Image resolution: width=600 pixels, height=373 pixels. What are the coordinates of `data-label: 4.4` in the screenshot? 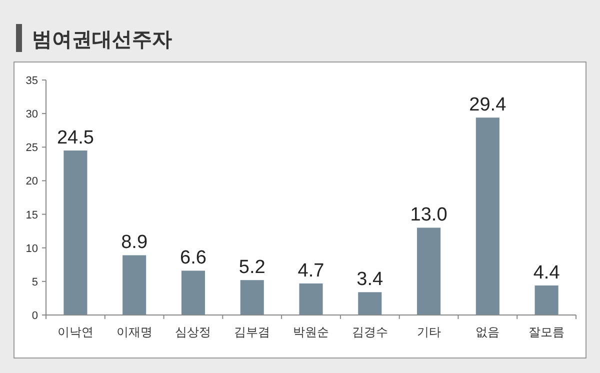 It's located at (546, 273).